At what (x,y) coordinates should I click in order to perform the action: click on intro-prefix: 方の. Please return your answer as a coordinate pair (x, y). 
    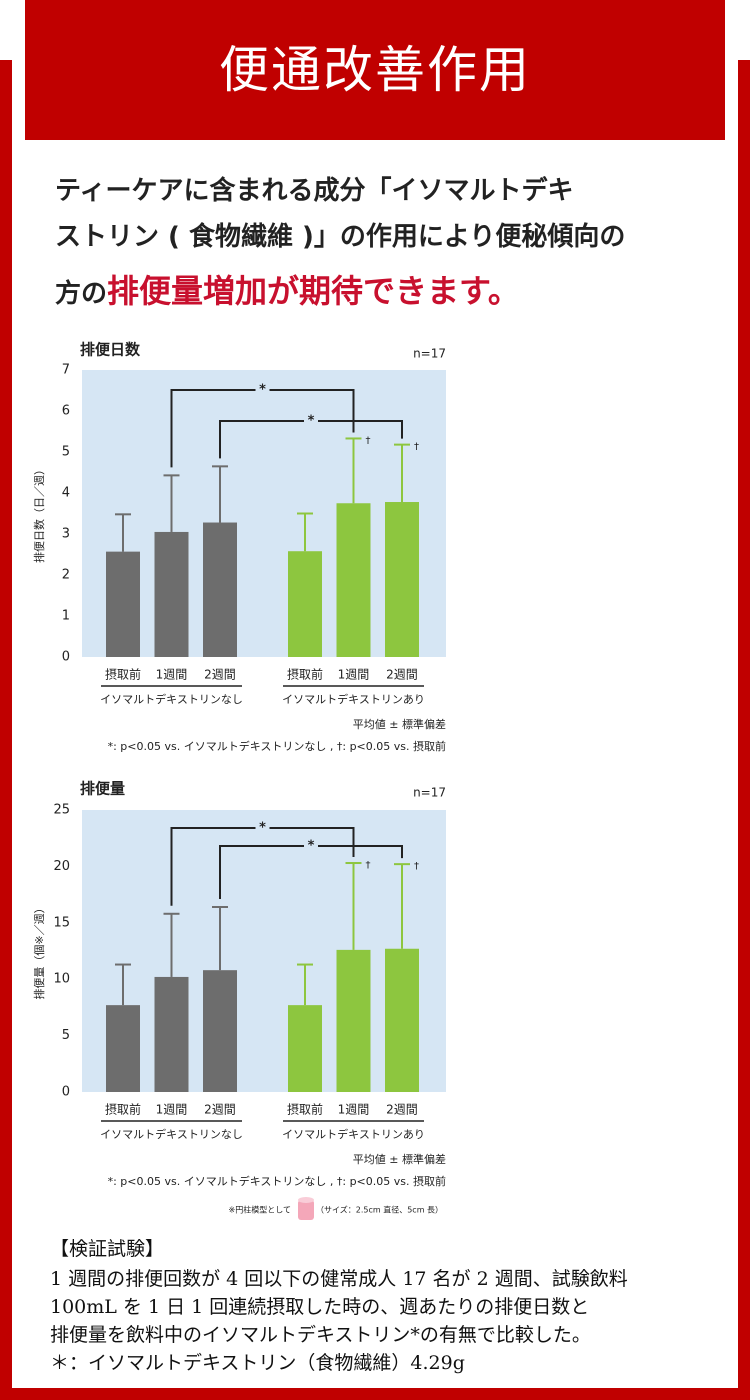
    Looking at the image, I should click on (81, 294).